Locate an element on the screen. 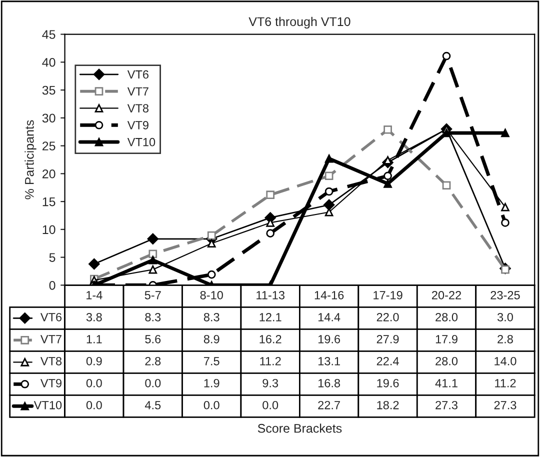 This screenshot has width=540, height=457. data-label: 5.6 is located at coordinates (153, 339).